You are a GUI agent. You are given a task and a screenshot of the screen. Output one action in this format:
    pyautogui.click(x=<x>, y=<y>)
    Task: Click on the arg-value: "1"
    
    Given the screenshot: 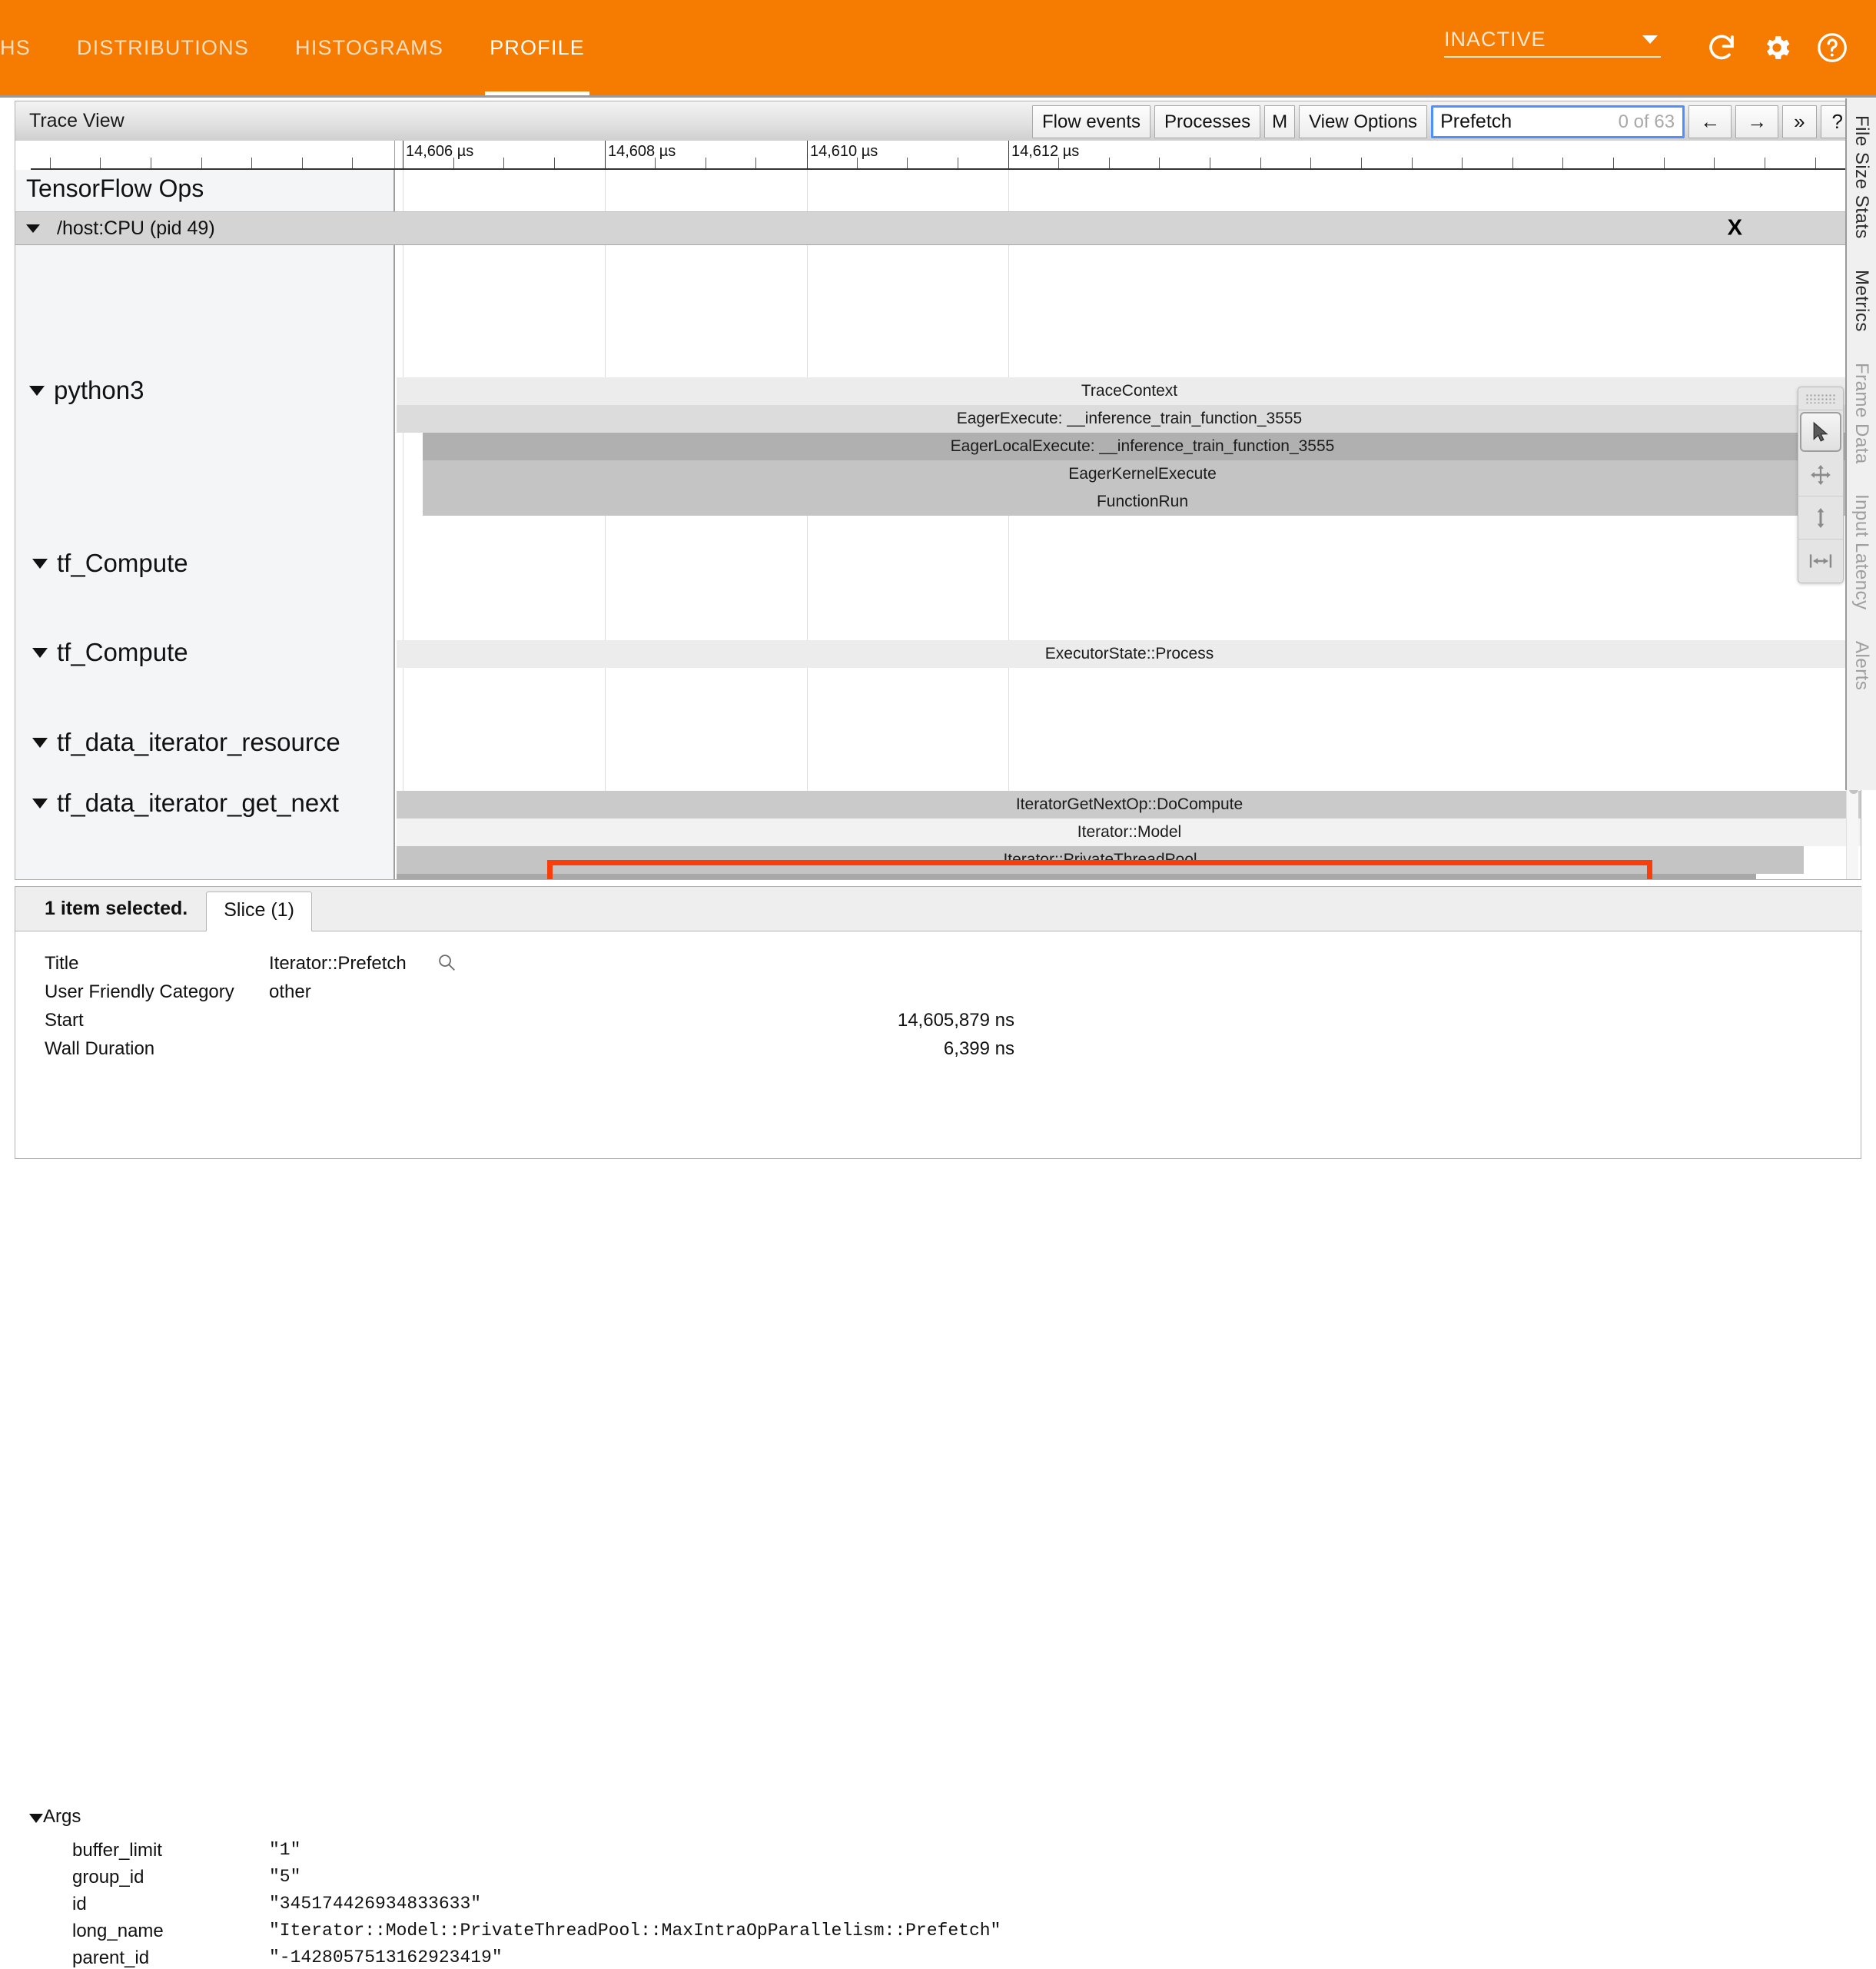 What is the action you would take?
    pyautogui.click(x=285, y=1850)
    